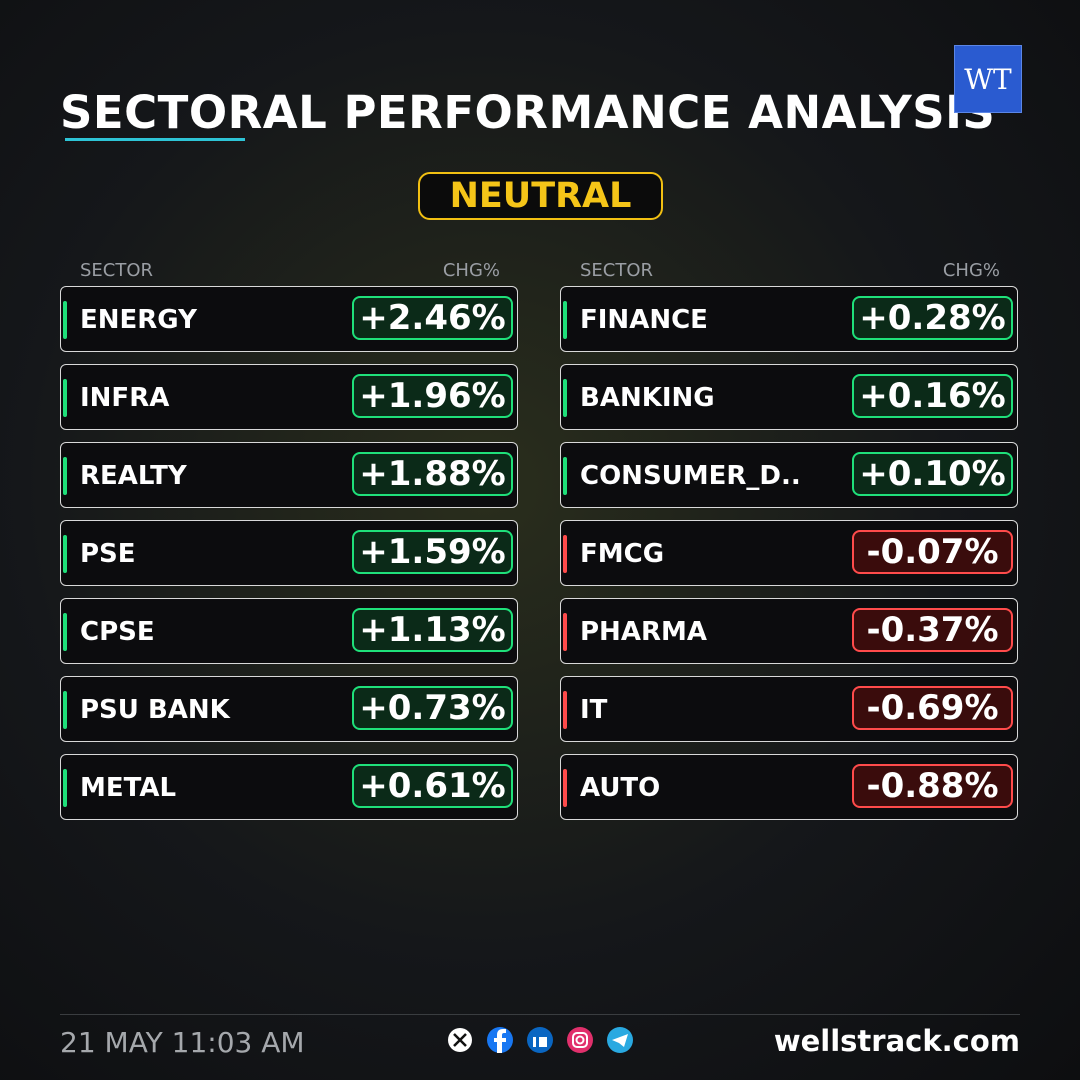 This screenshot has width=1080, height=1080. I want to click on change-value: +0.73%, so click(432, 708).